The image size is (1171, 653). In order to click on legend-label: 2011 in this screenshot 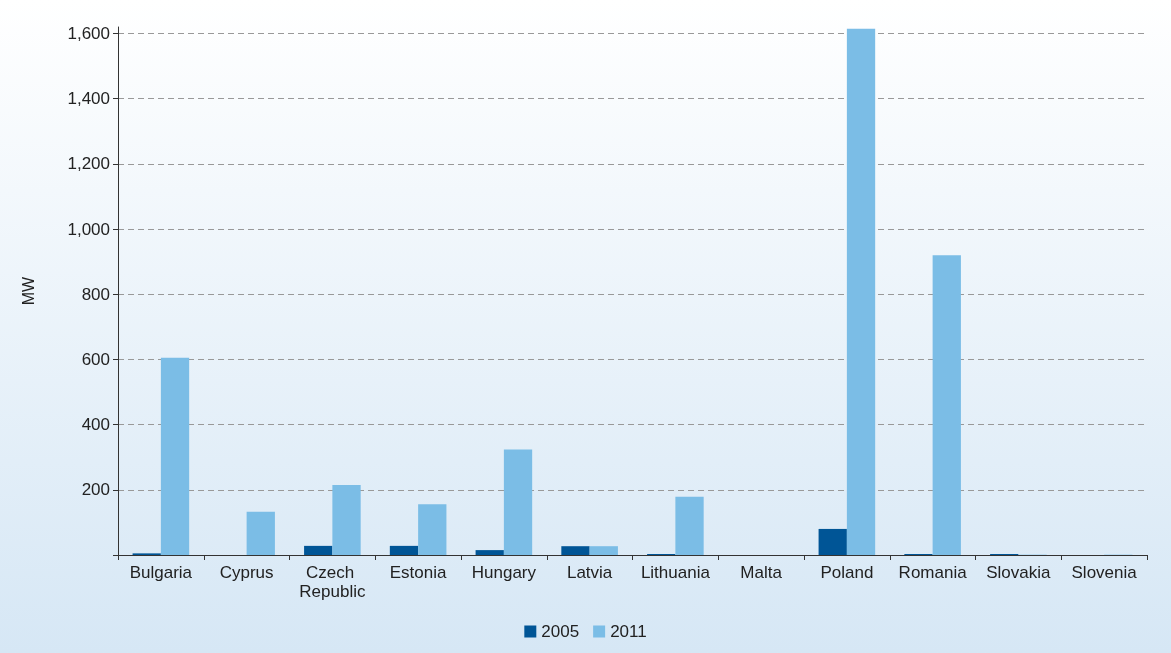, I will do `click(628, 631)`.